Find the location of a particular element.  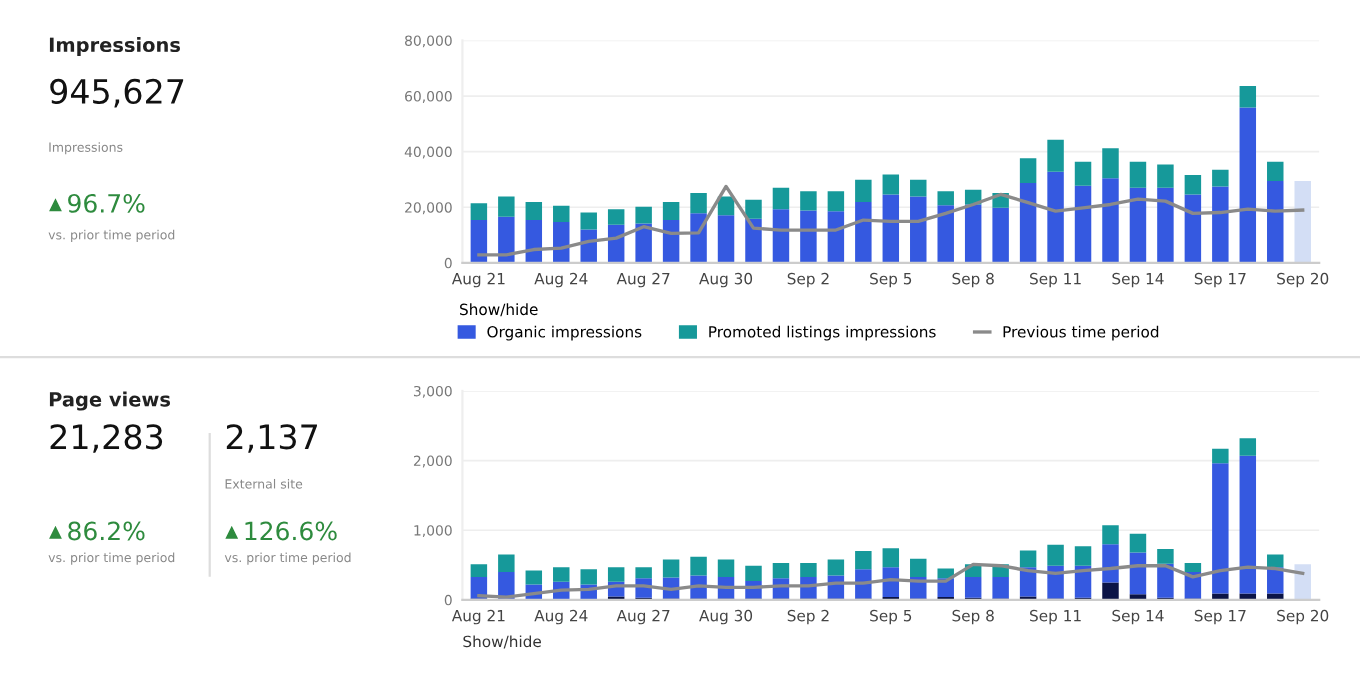

text: 2,137 is located at coordinates (271, 438).